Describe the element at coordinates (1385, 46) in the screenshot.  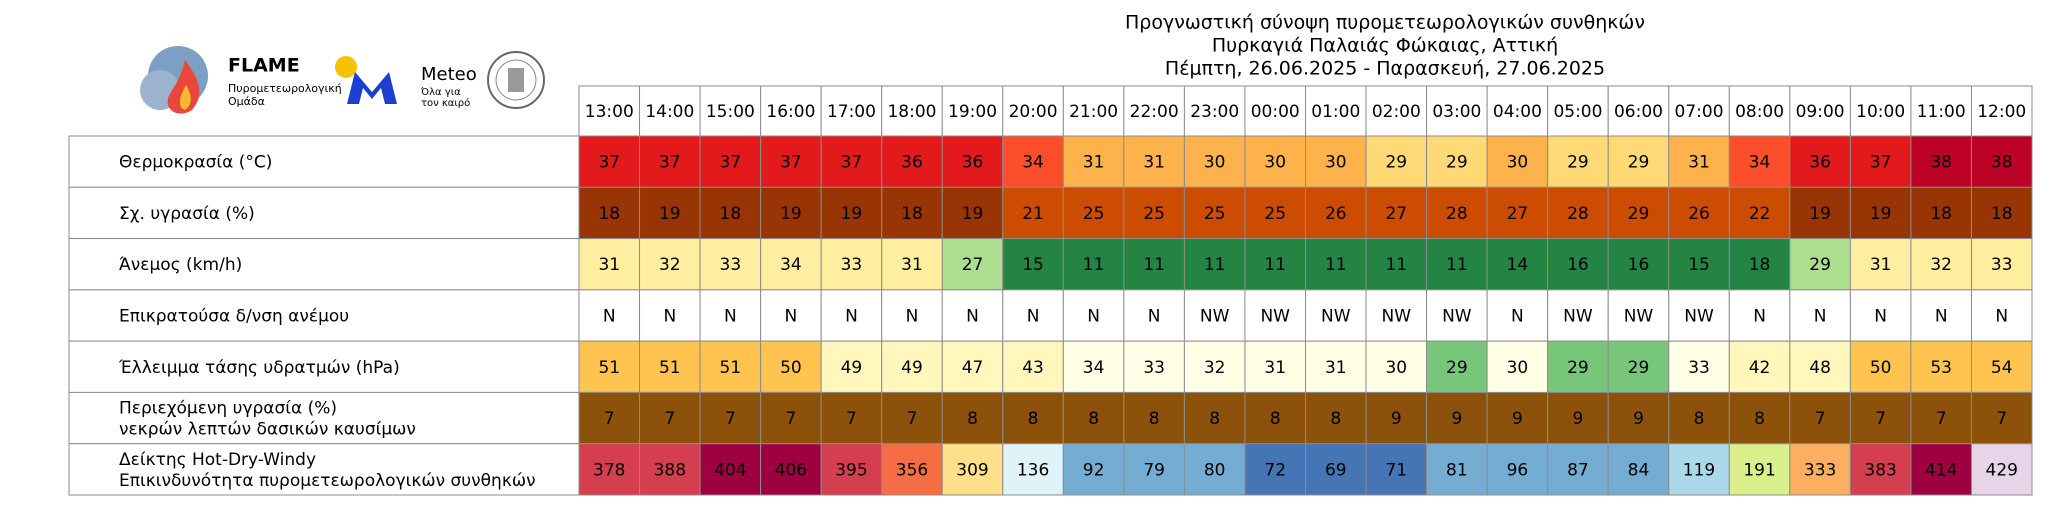
I see `title: Πυρκαγιά Παλαιάς Φώκαιας, Αττική` at that location.